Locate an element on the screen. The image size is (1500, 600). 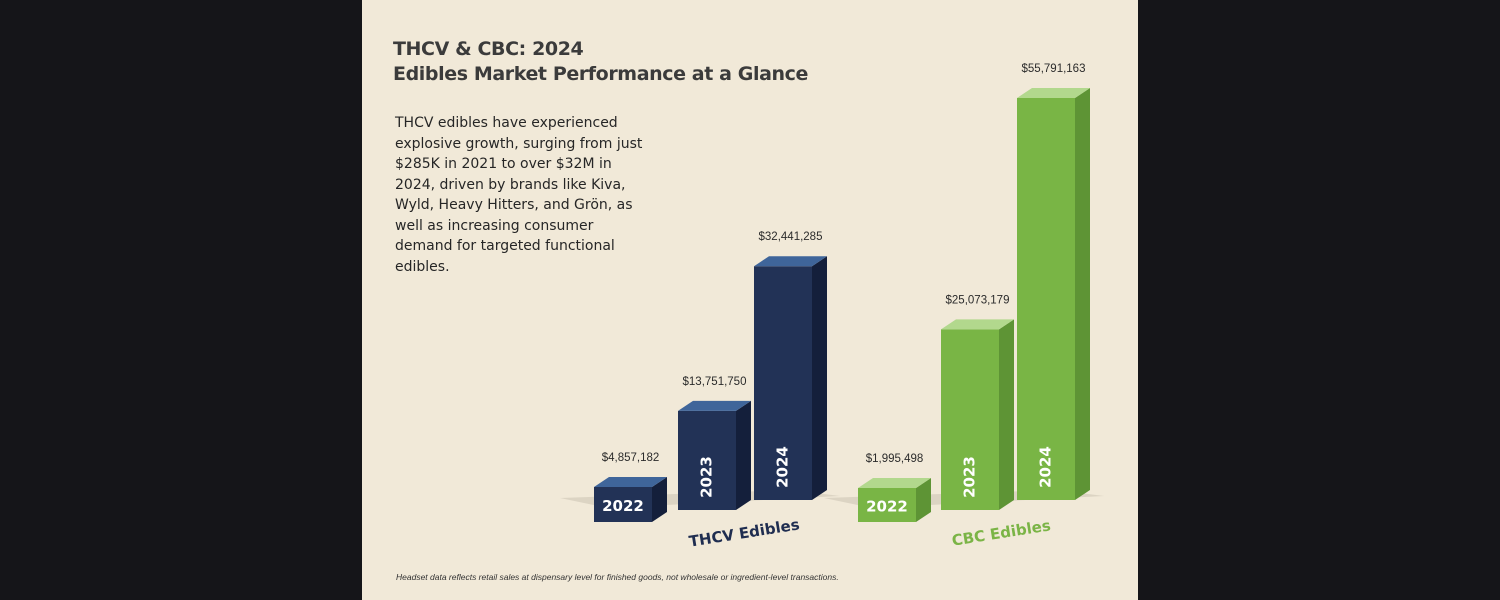
cbc-2023-value-label: $25,073,179 is located at coordinates (978, 300).